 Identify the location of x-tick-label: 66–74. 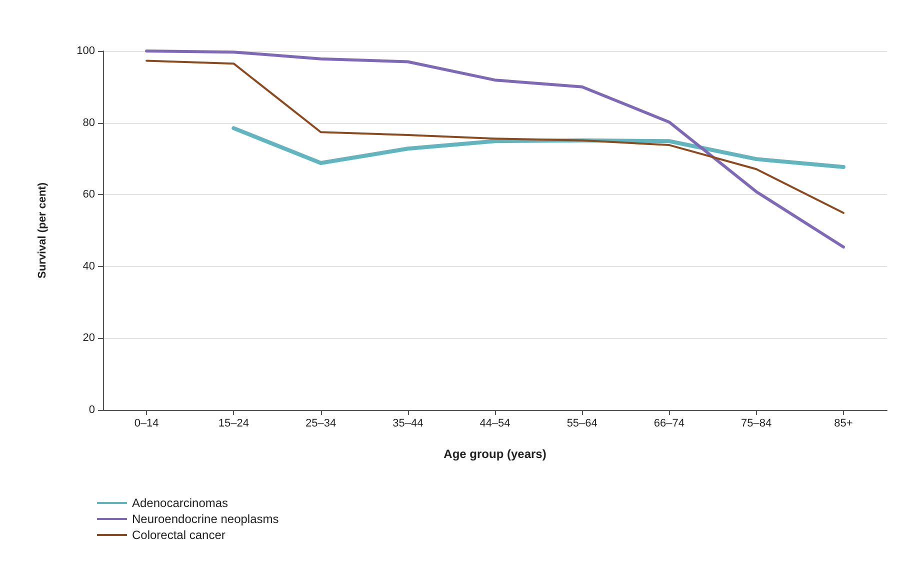
(669, 424).